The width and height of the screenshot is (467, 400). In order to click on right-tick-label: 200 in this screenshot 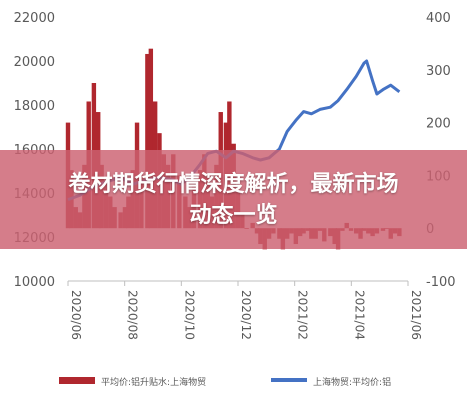, I will do `click(438, 124)`.